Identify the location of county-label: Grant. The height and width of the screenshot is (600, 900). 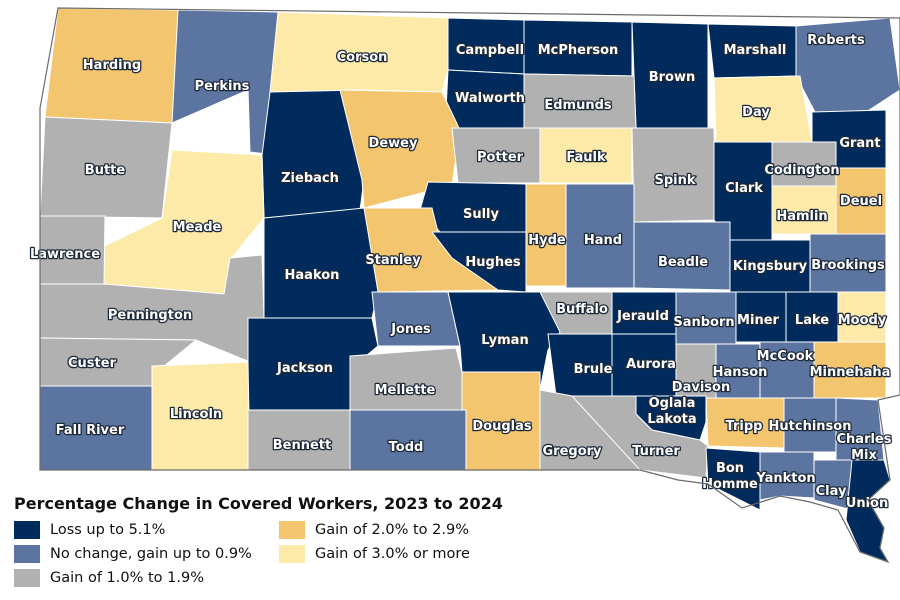
(859, 143).